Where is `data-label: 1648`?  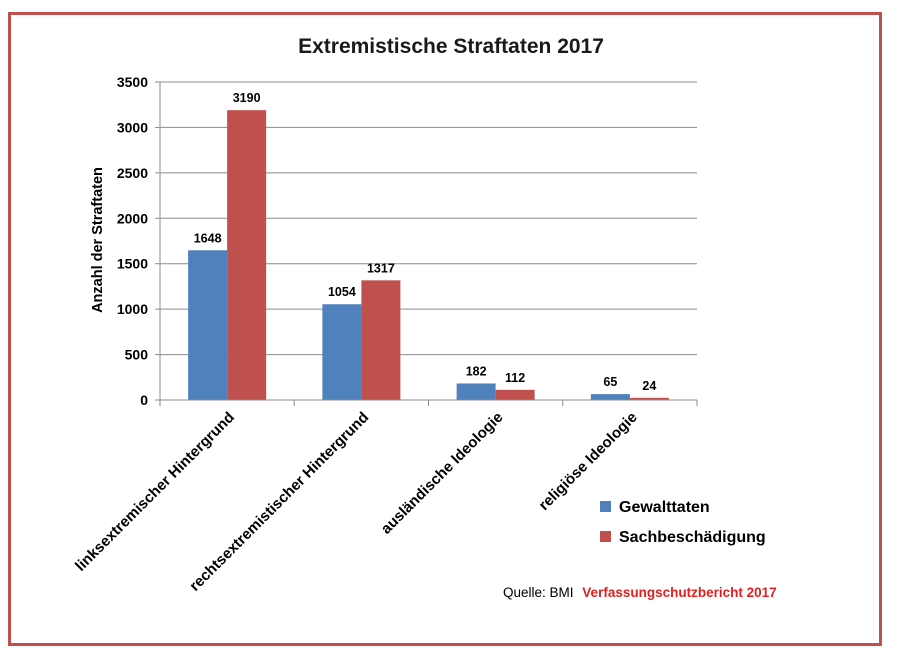
data-label: 1648 is located at coordinates (208, 238).